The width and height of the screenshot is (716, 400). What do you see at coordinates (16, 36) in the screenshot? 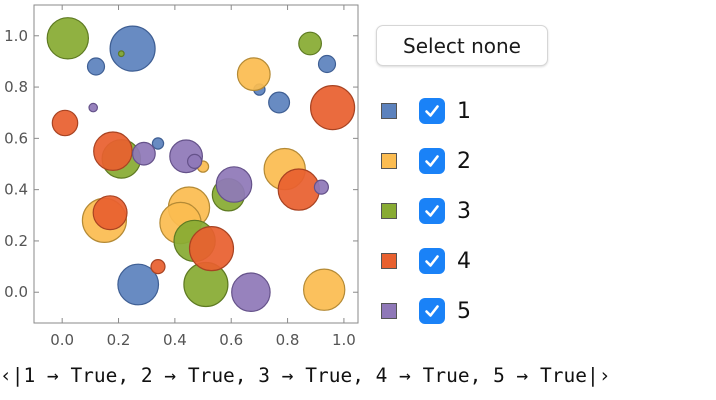
I see `y-tick-label: 1.0` at bounding box center [16, 36].